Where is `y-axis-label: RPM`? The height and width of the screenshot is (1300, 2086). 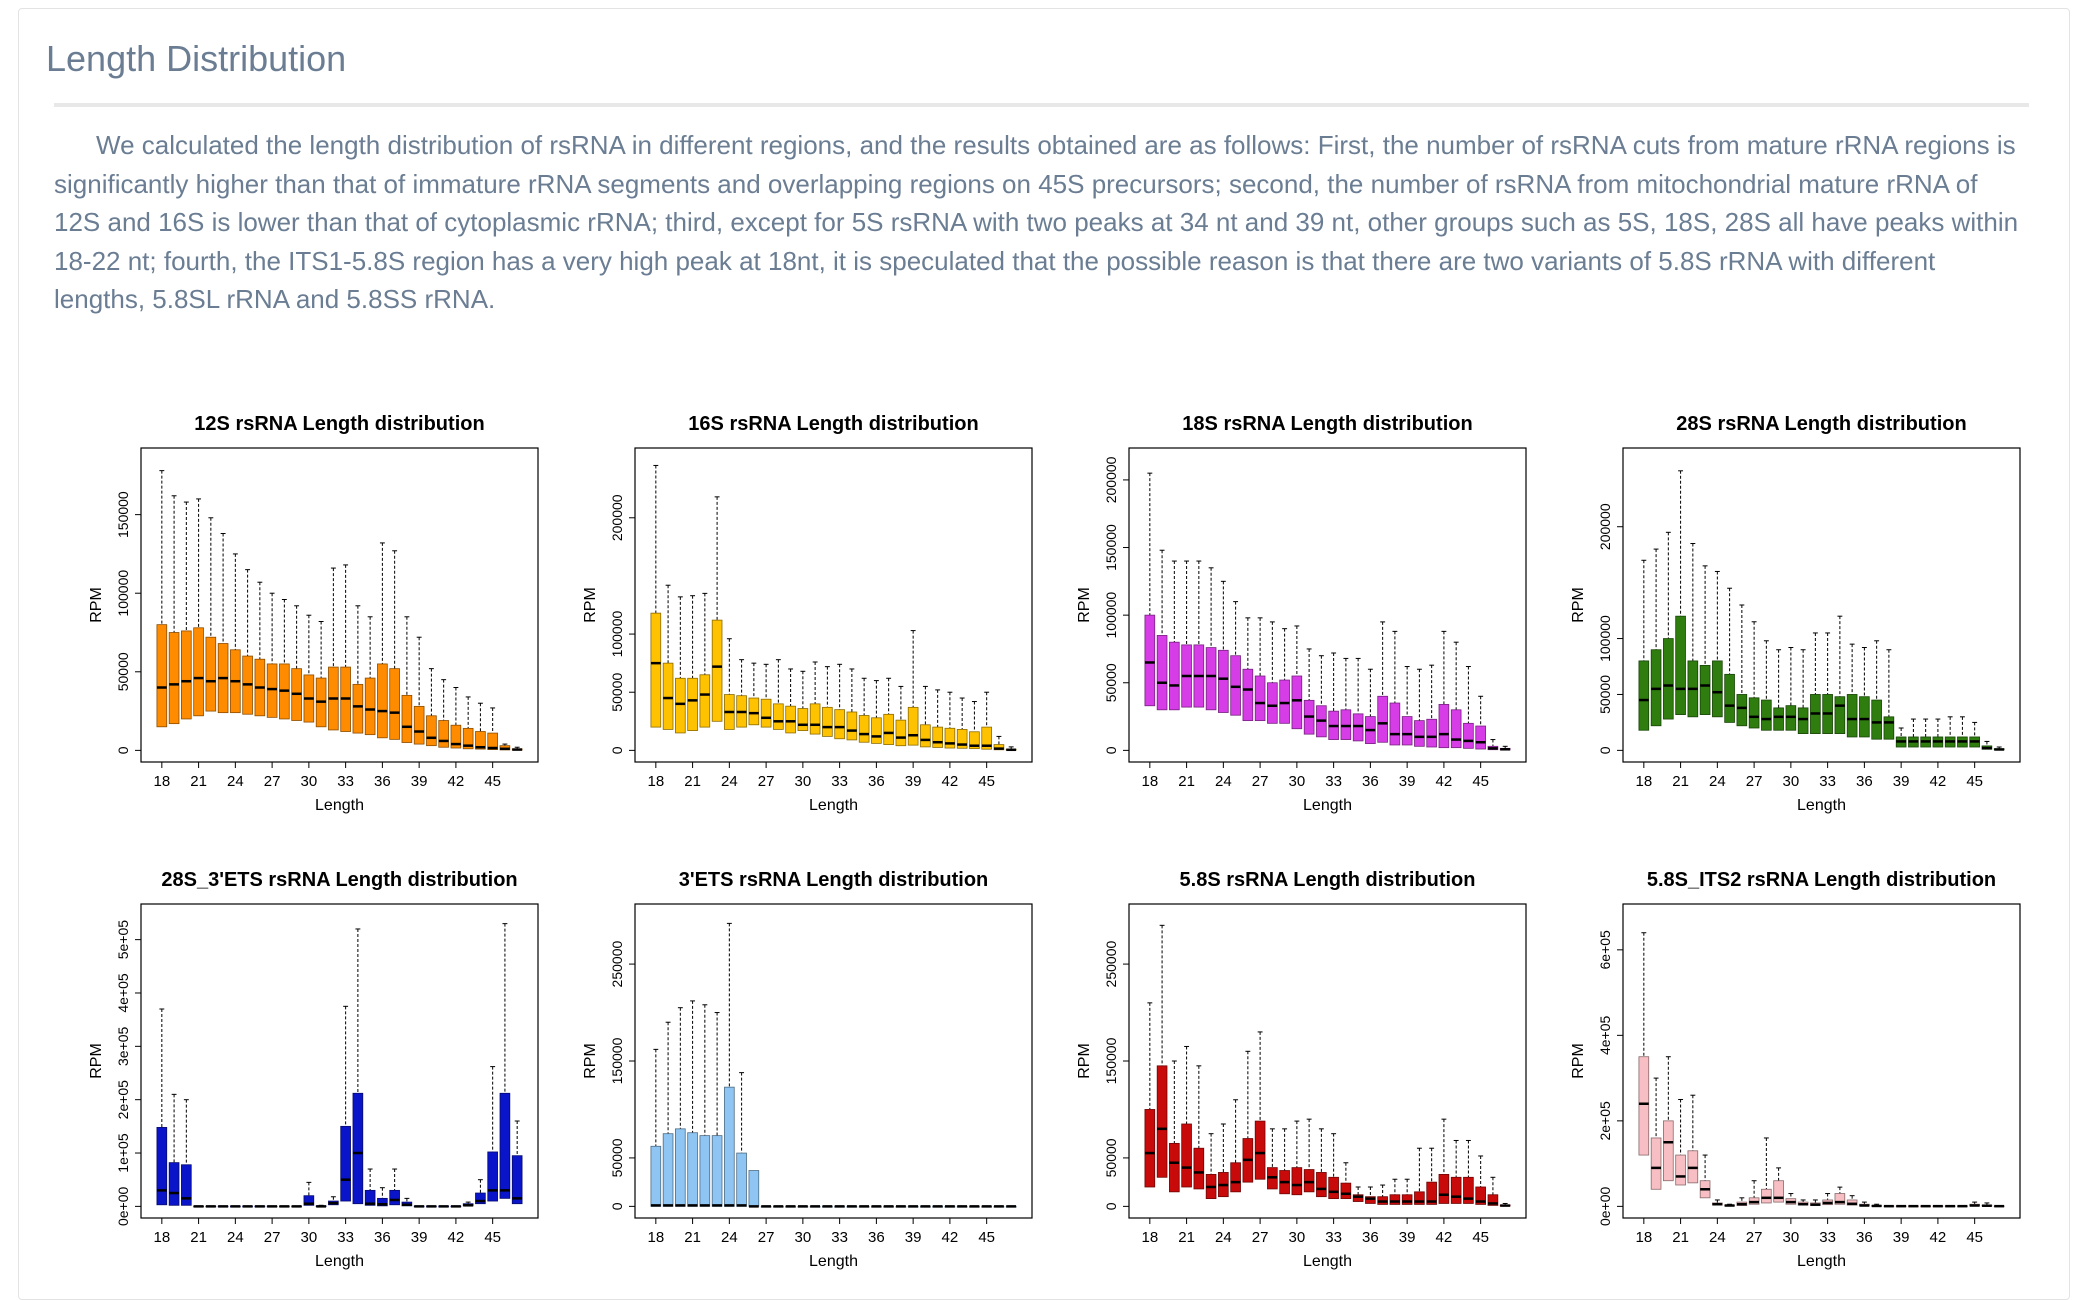
y-axis-label: RPM is located at coordinates (1578, 1061).